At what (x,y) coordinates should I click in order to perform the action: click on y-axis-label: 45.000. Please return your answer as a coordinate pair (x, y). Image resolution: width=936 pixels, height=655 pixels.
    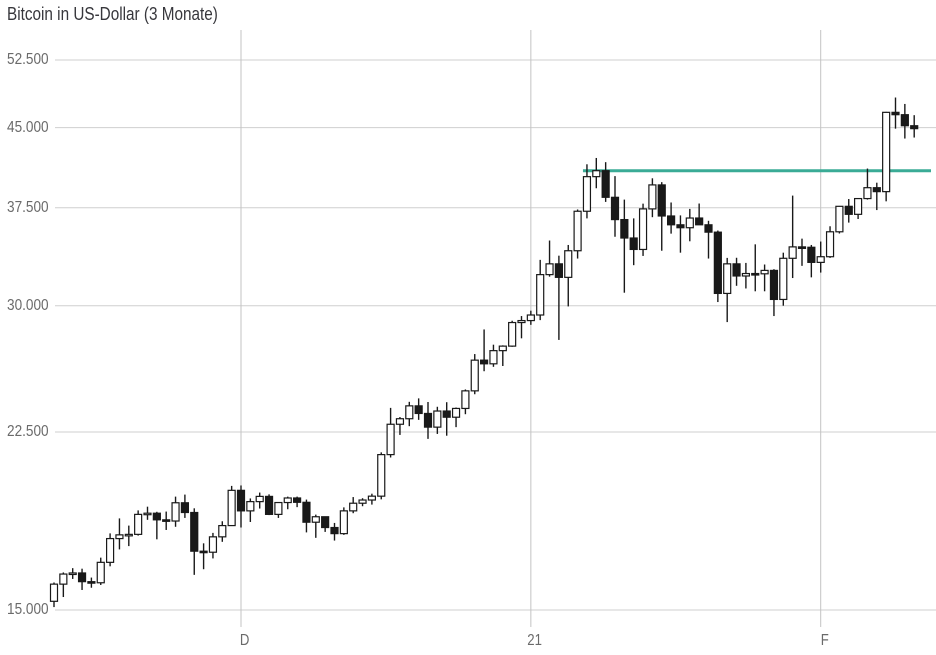
    Looking at the image, I should click on (31, 128).